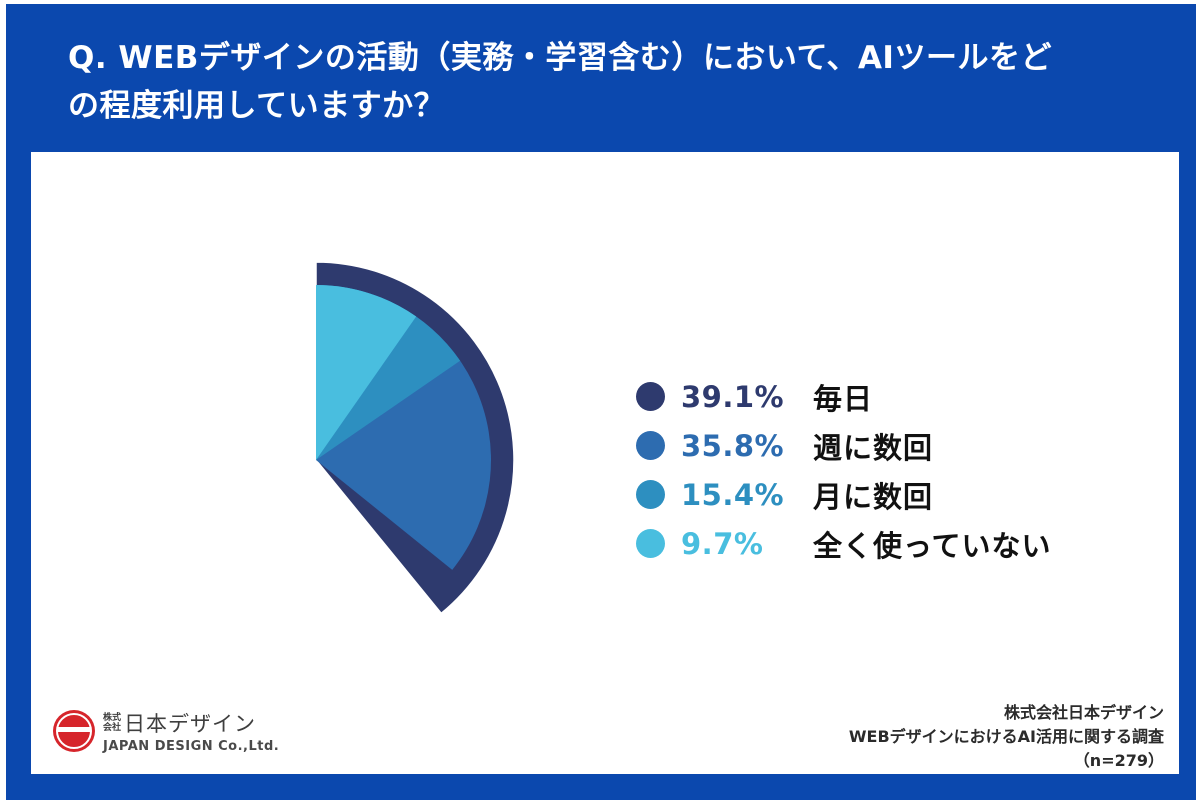  I want to click on source-sample-size: （n=279）, so click(1118, 760).